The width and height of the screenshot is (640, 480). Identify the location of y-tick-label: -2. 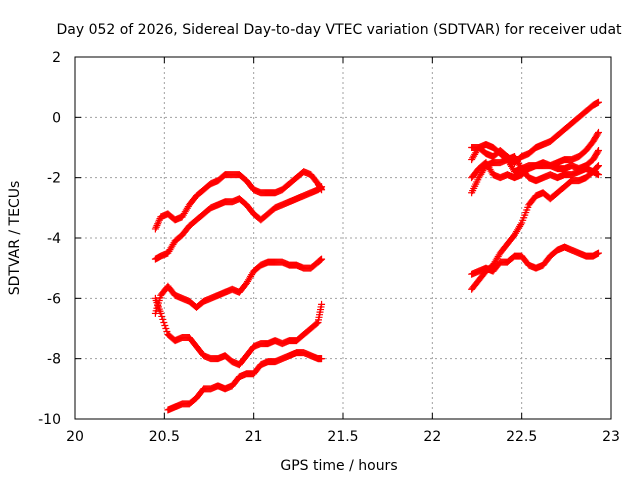
(54, 179).